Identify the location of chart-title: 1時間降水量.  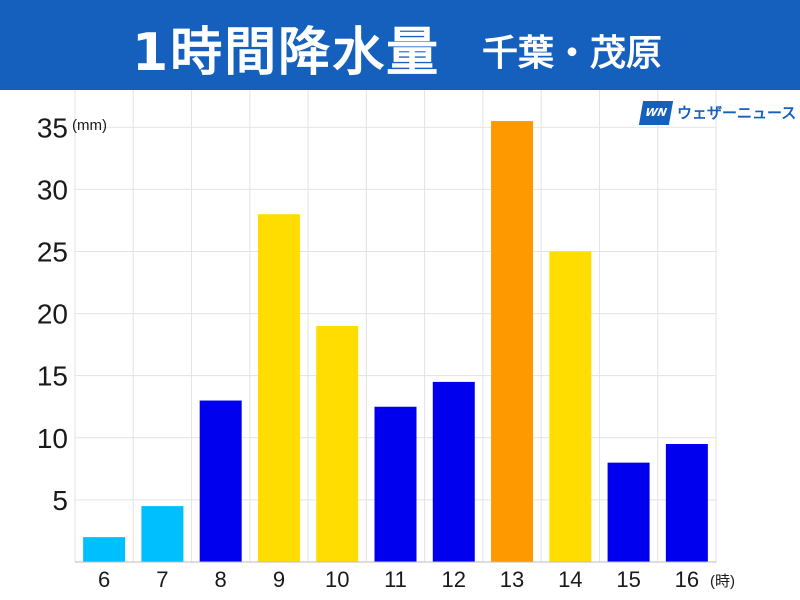
(286, 53).